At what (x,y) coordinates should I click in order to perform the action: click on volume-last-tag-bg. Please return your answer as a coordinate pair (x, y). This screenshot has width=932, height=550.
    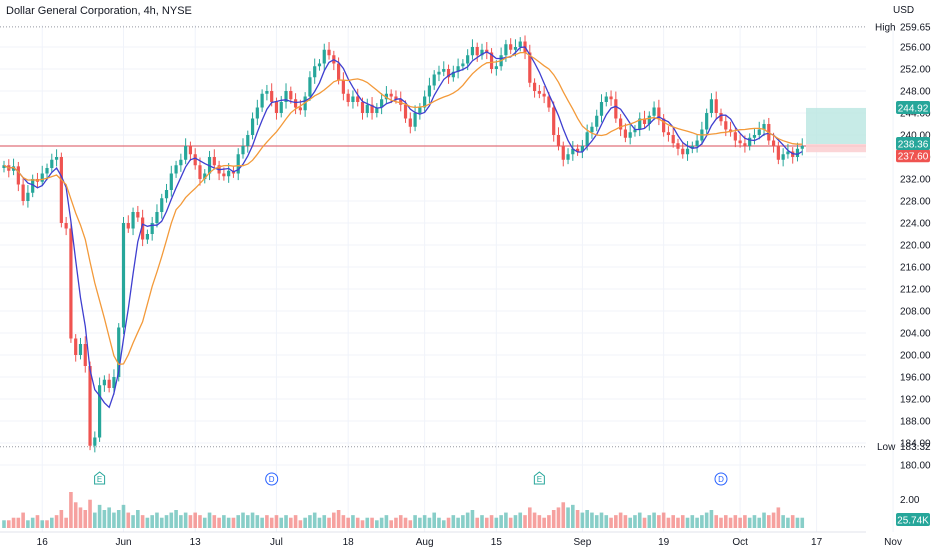
    Looking at the image, I should click on (913, 519).